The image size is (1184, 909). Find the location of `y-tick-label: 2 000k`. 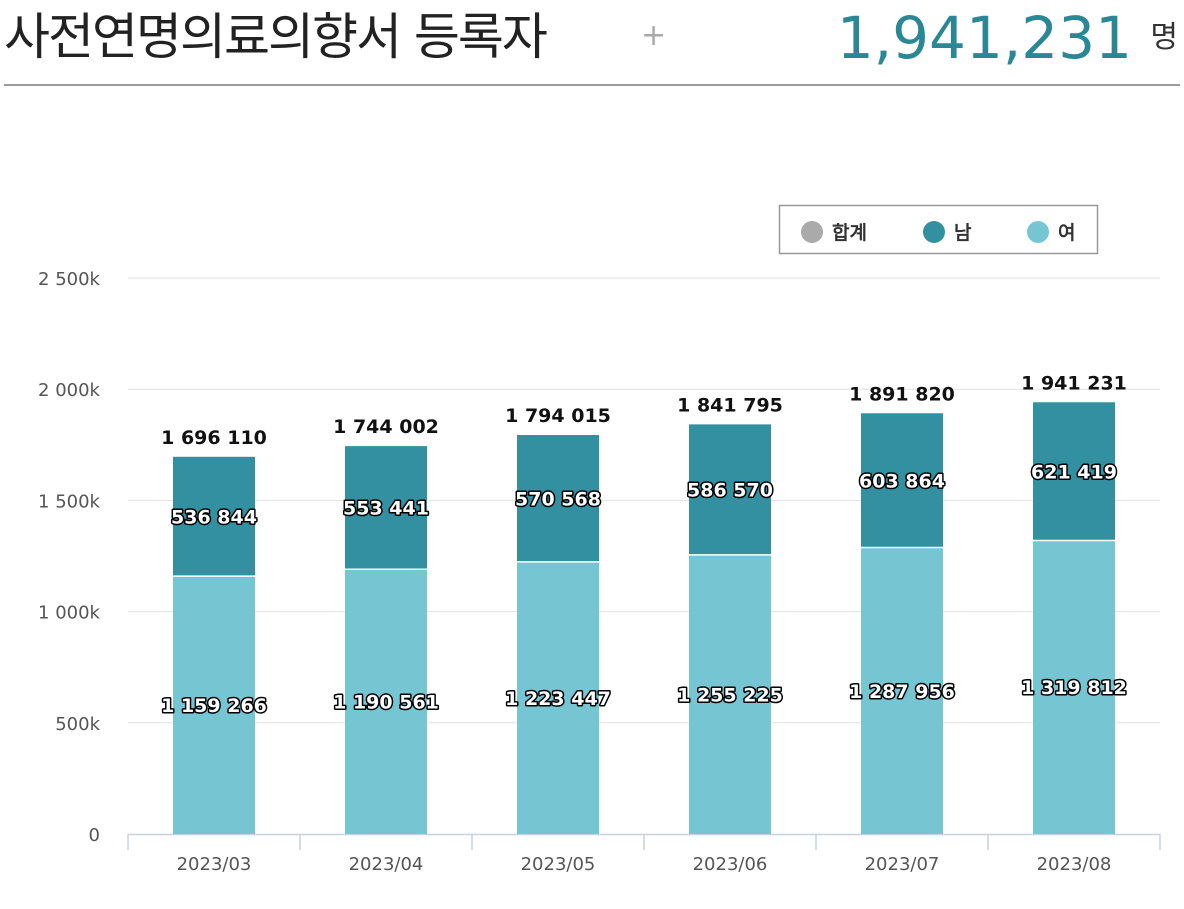

y-tick-label: 2 000k is located at coordinates (69, 390).